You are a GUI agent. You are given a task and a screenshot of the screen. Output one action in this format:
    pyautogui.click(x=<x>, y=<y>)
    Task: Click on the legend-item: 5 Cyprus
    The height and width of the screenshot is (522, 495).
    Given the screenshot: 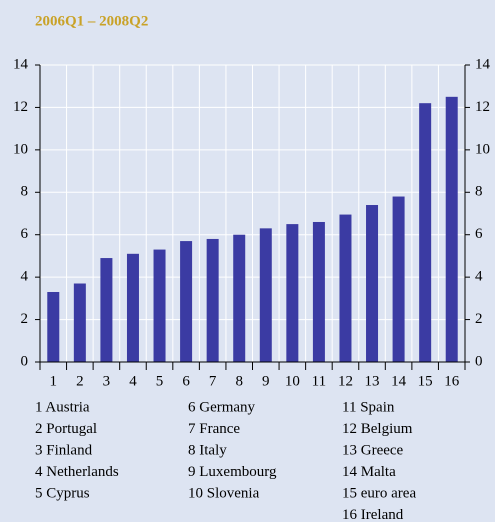 What is the action you would take?
    pyautogui.click(x=62, y=493)
    